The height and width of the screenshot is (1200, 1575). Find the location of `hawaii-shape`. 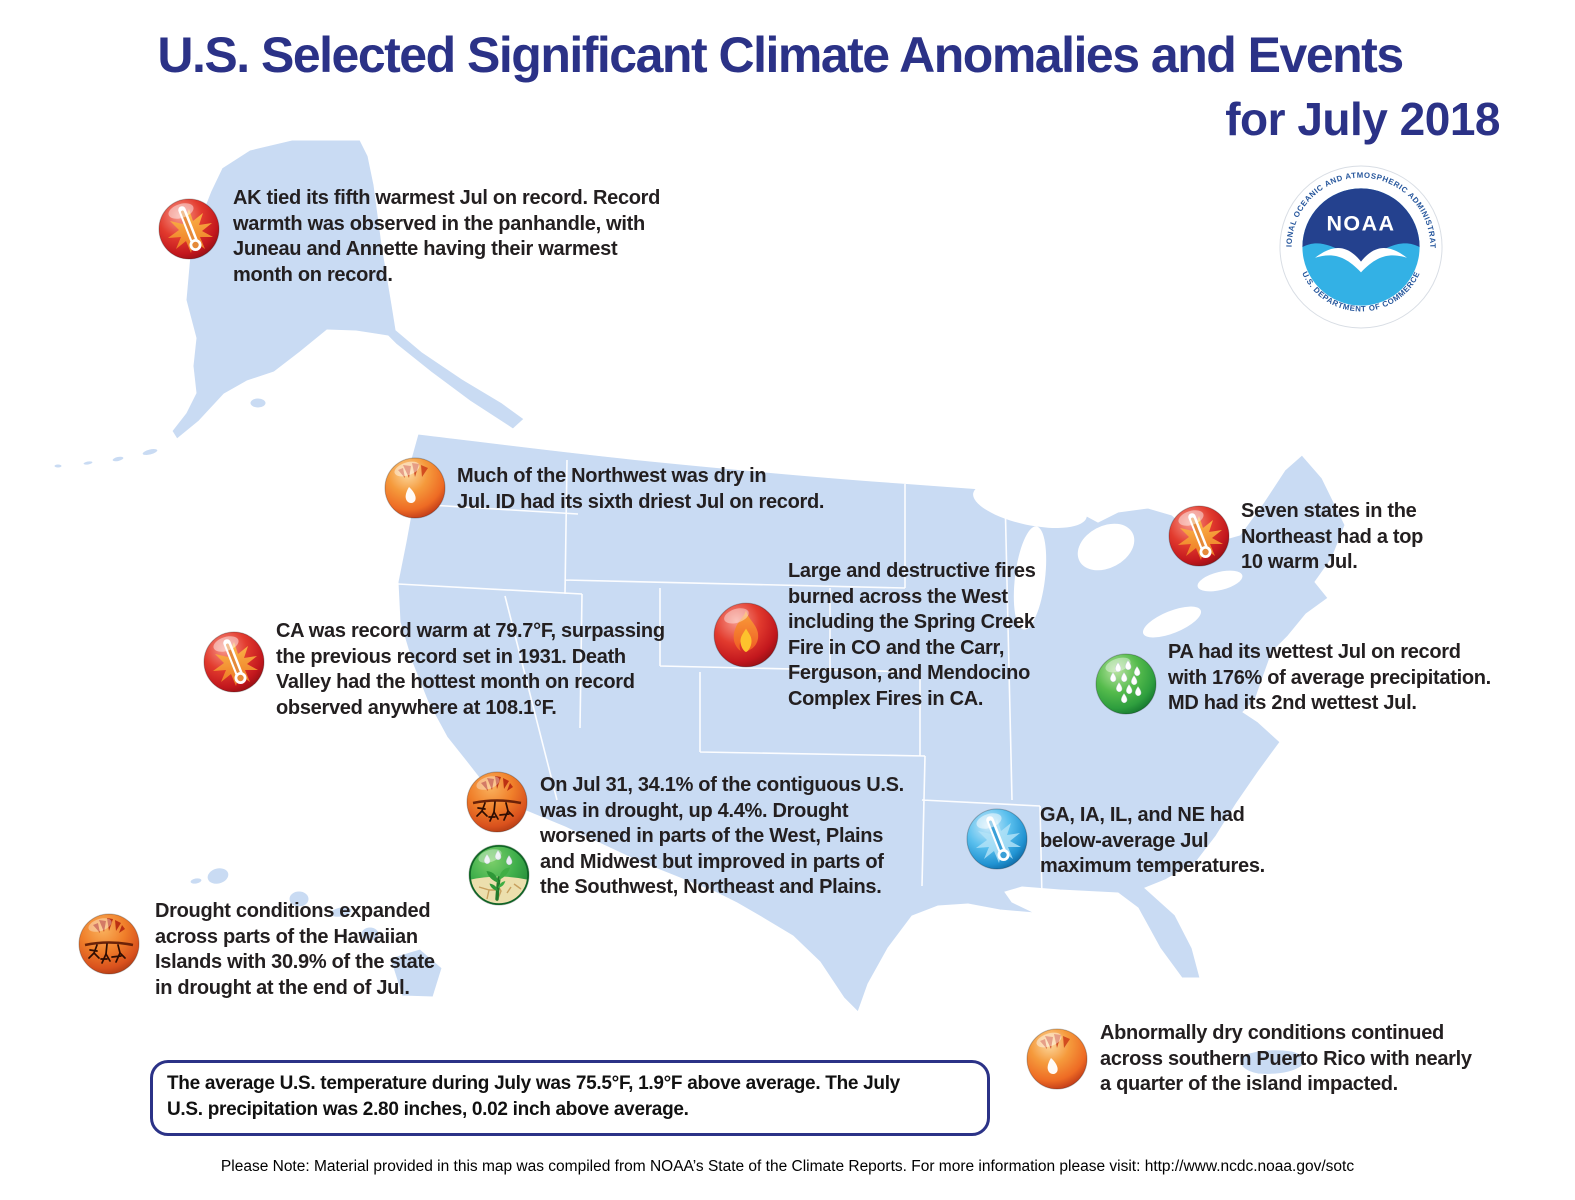

hawaii-shape is located at coordinates (316, 932).